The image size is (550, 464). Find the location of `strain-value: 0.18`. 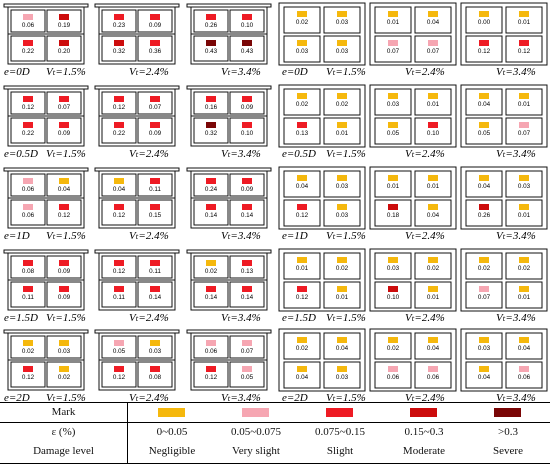

strain-value: 0.18 is located at coordinates (393, 215).